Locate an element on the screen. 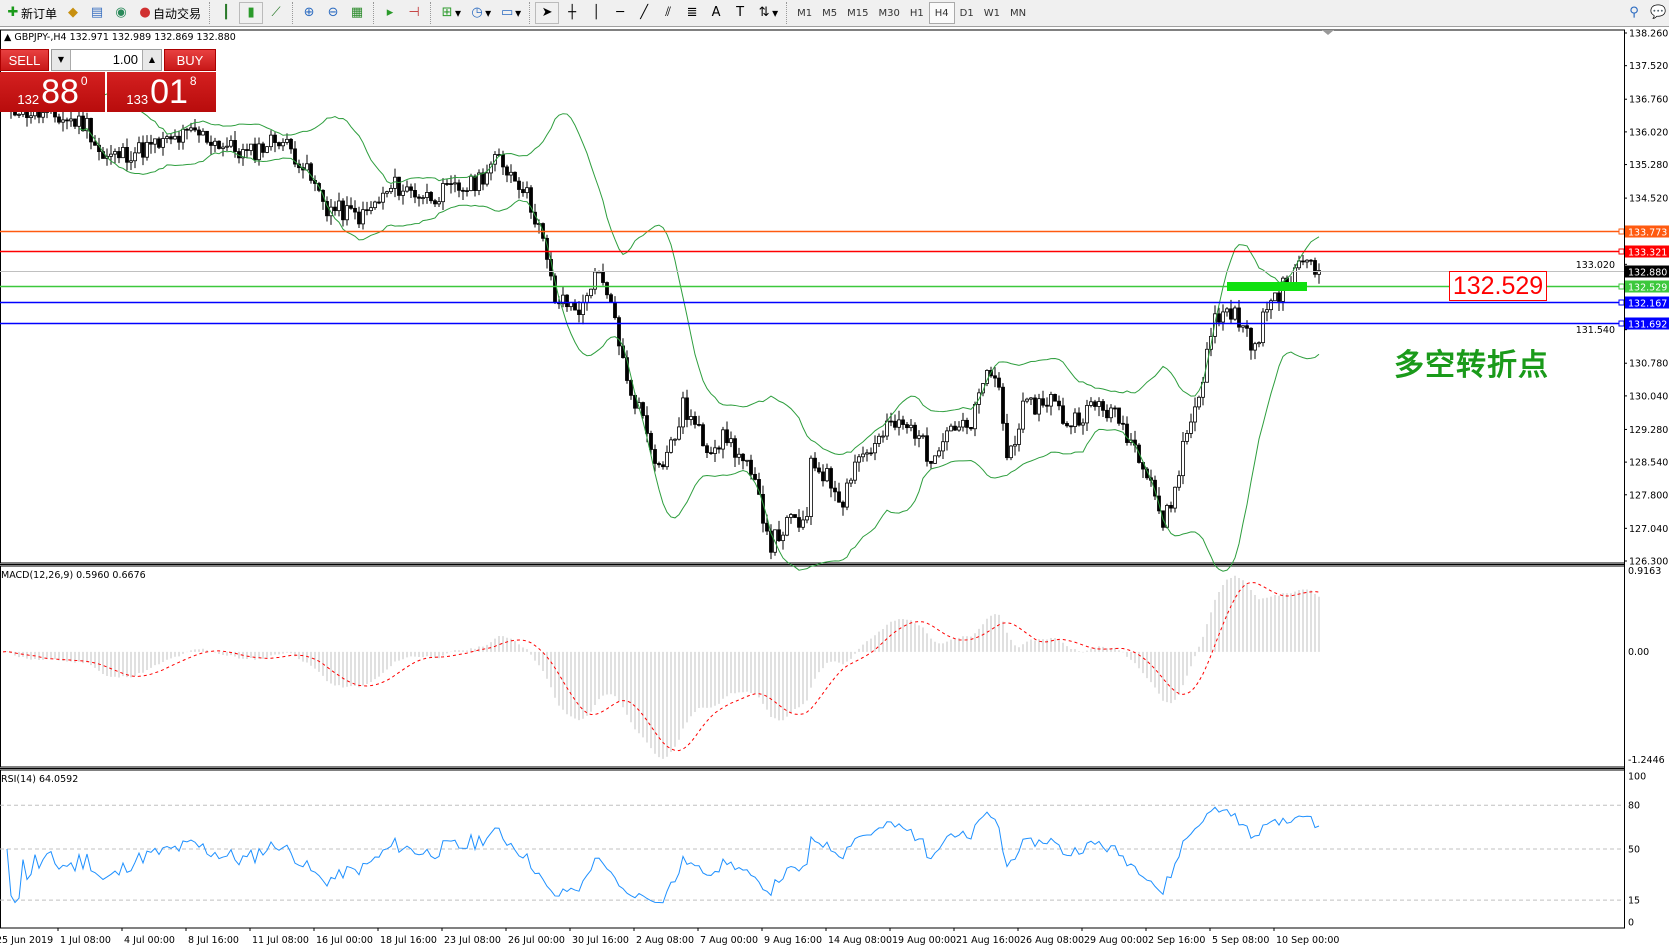  timeframe-w1: W1 is located at coordinates (991, 13).